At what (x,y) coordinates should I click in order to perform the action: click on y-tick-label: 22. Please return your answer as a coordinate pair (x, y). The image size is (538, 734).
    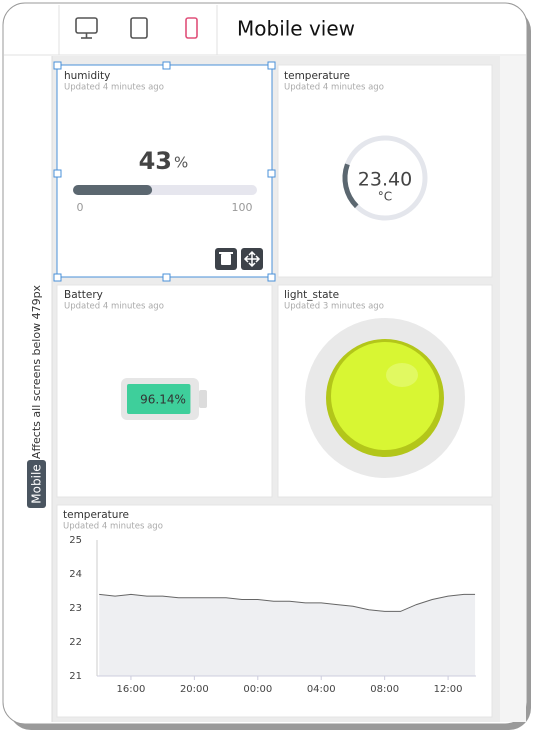
    Looking at the image, I should click on (75, 642).